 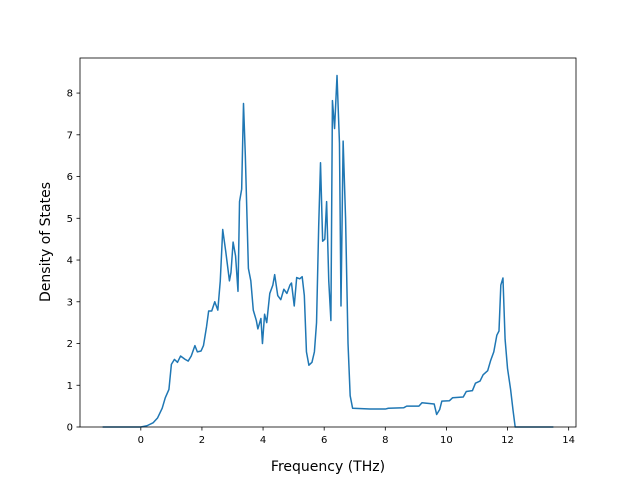 I want to click on x-tick-label: 2, so click(x=202, y=440).